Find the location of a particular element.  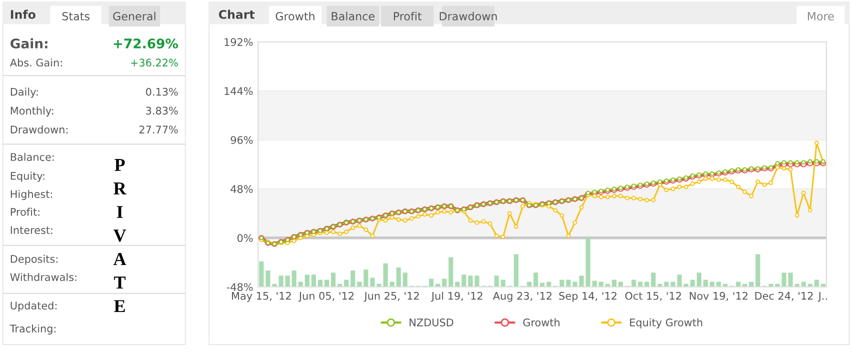

text: Abs. Gain: is located at coordinates (36, 62).